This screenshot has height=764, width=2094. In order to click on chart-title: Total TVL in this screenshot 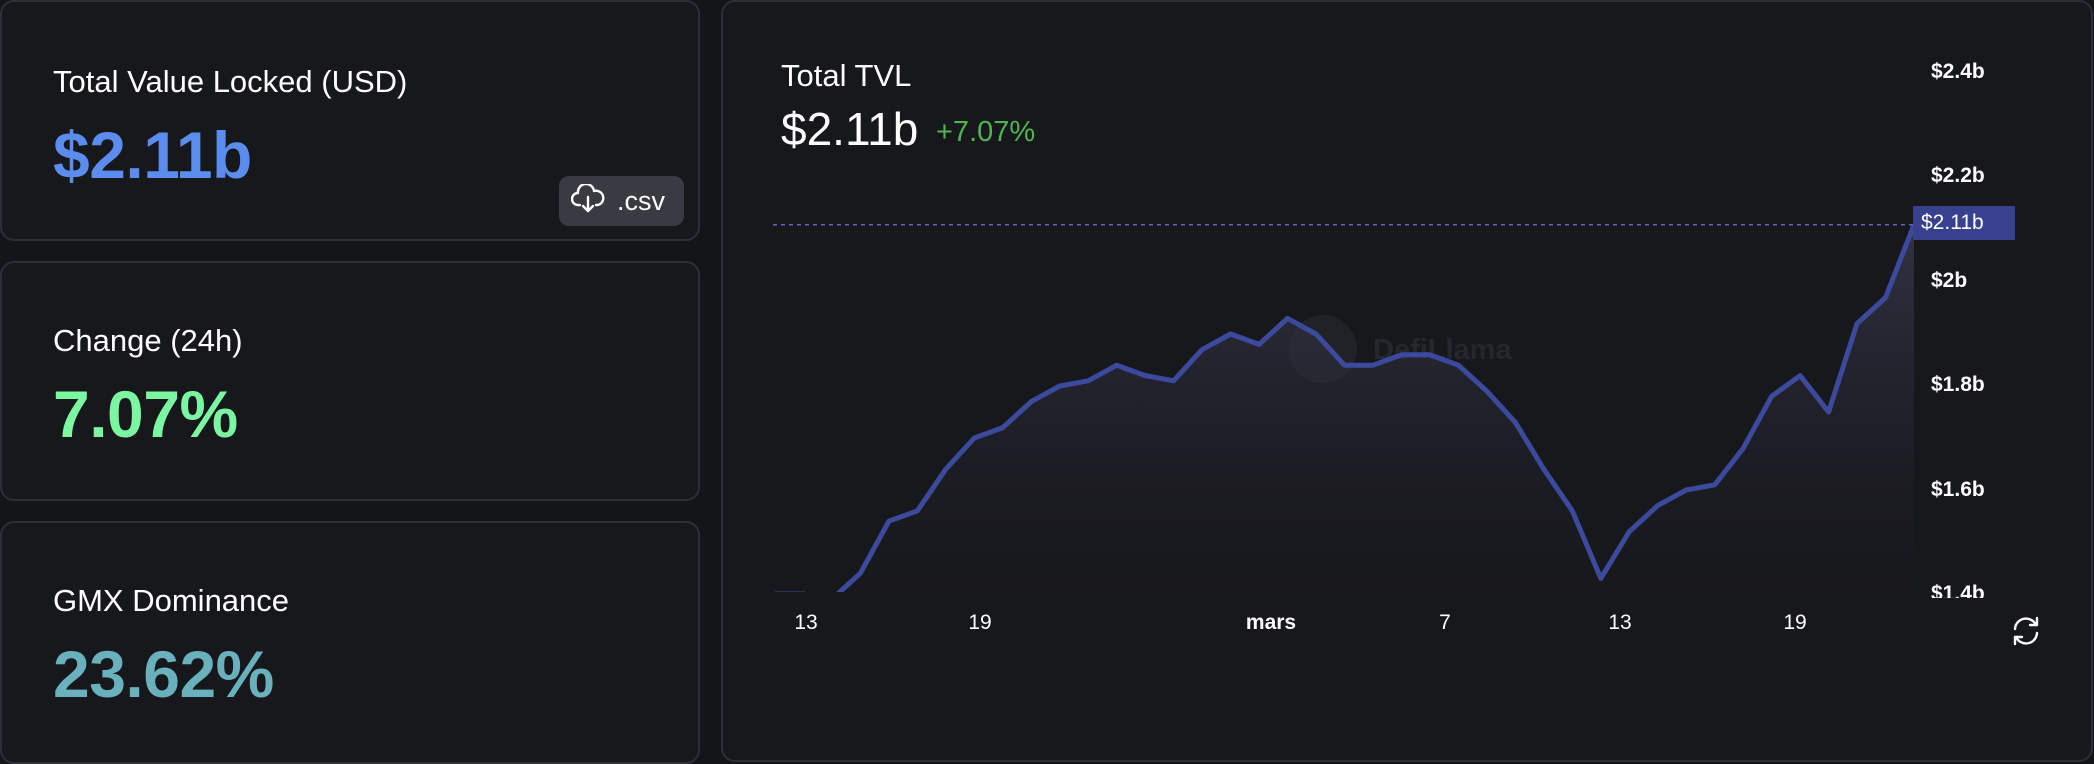, I will do `click(846, 75)`.